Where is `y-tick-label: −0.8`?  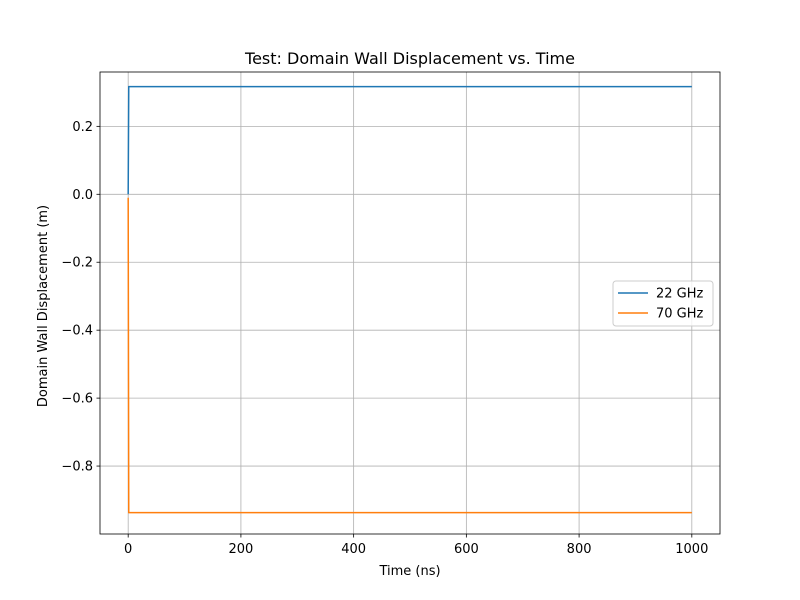 y-tick-label: −0.8 is located at coordinates (77, 467).